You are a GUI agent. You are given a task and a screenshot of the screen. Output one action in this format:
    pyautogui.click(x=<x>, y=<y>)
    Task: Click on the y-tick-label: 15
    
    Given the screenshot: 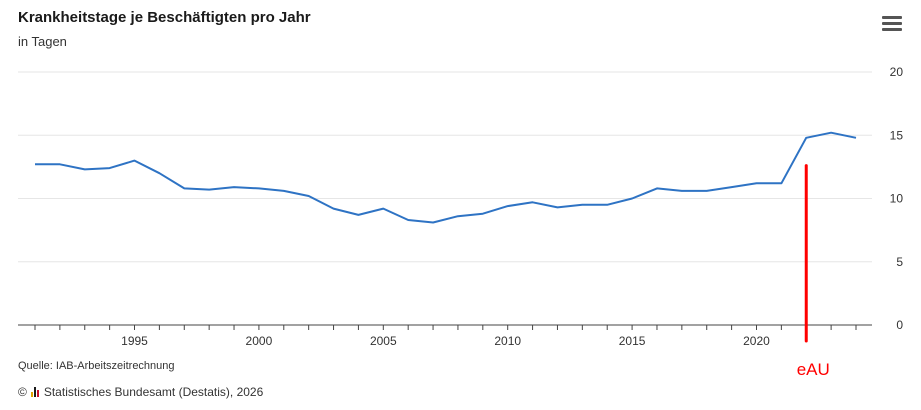 What is the action you would take?
    pyautogui.click(x=897, y=135)
    